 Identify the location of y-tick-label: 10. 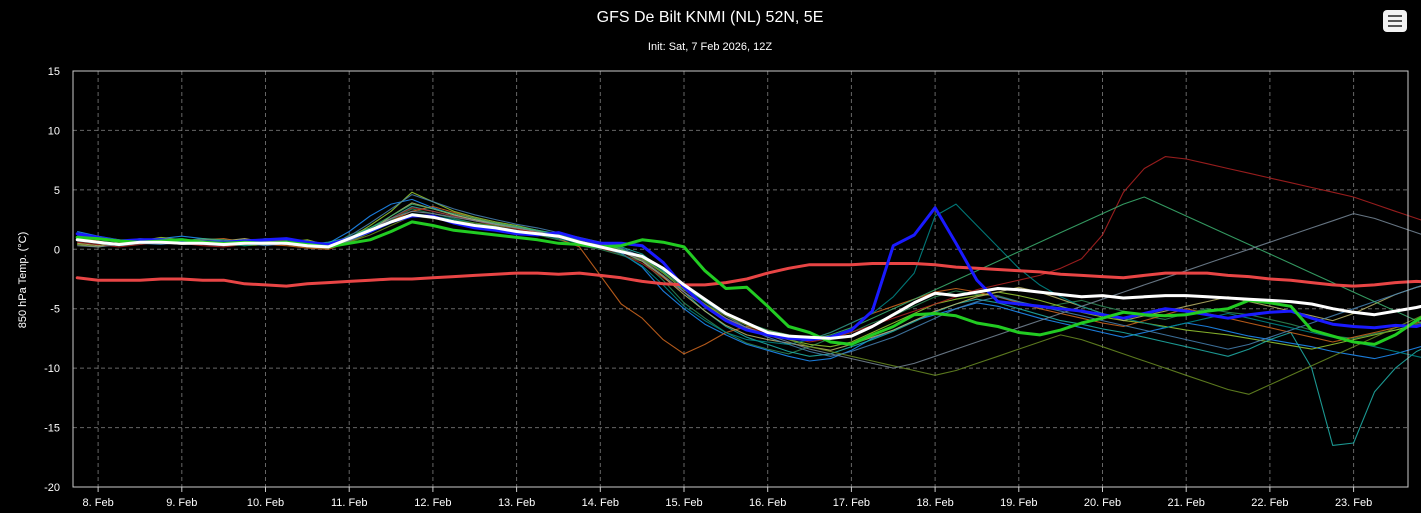
(54, 131).